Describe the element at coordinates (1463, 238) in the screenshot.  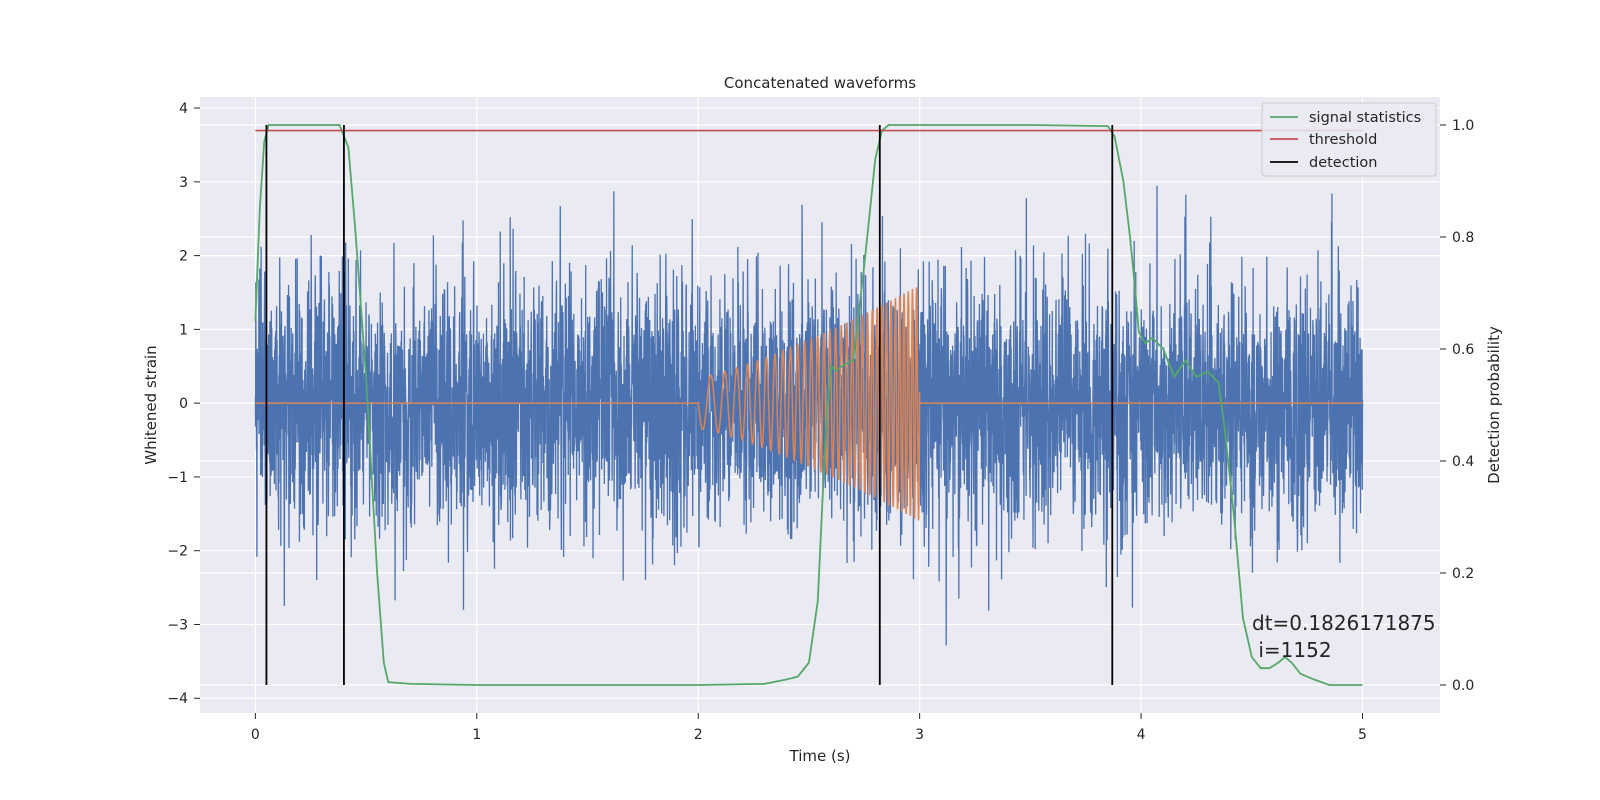
I see `y2-tick-label-1: 0.8` at that location.